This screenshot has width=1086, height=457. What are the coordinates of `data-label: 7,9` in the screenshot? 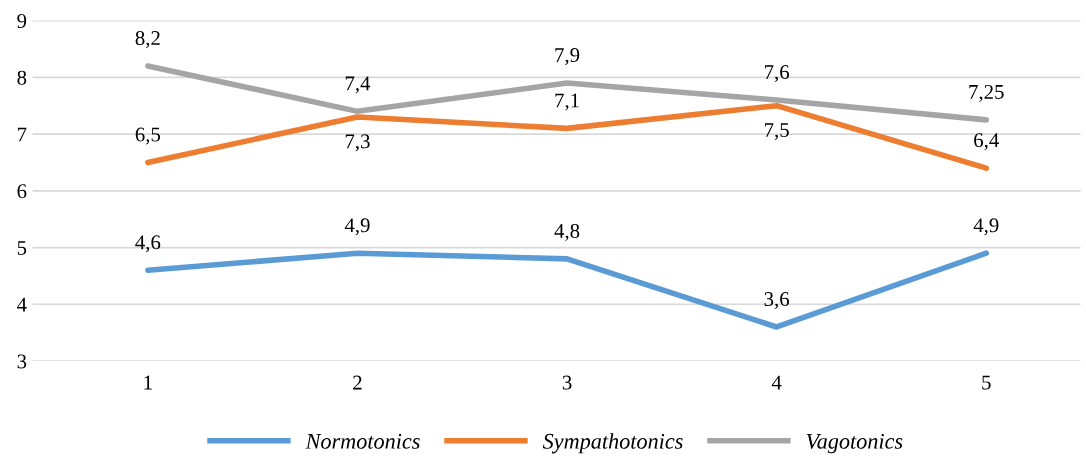 It's located at (567, 57).